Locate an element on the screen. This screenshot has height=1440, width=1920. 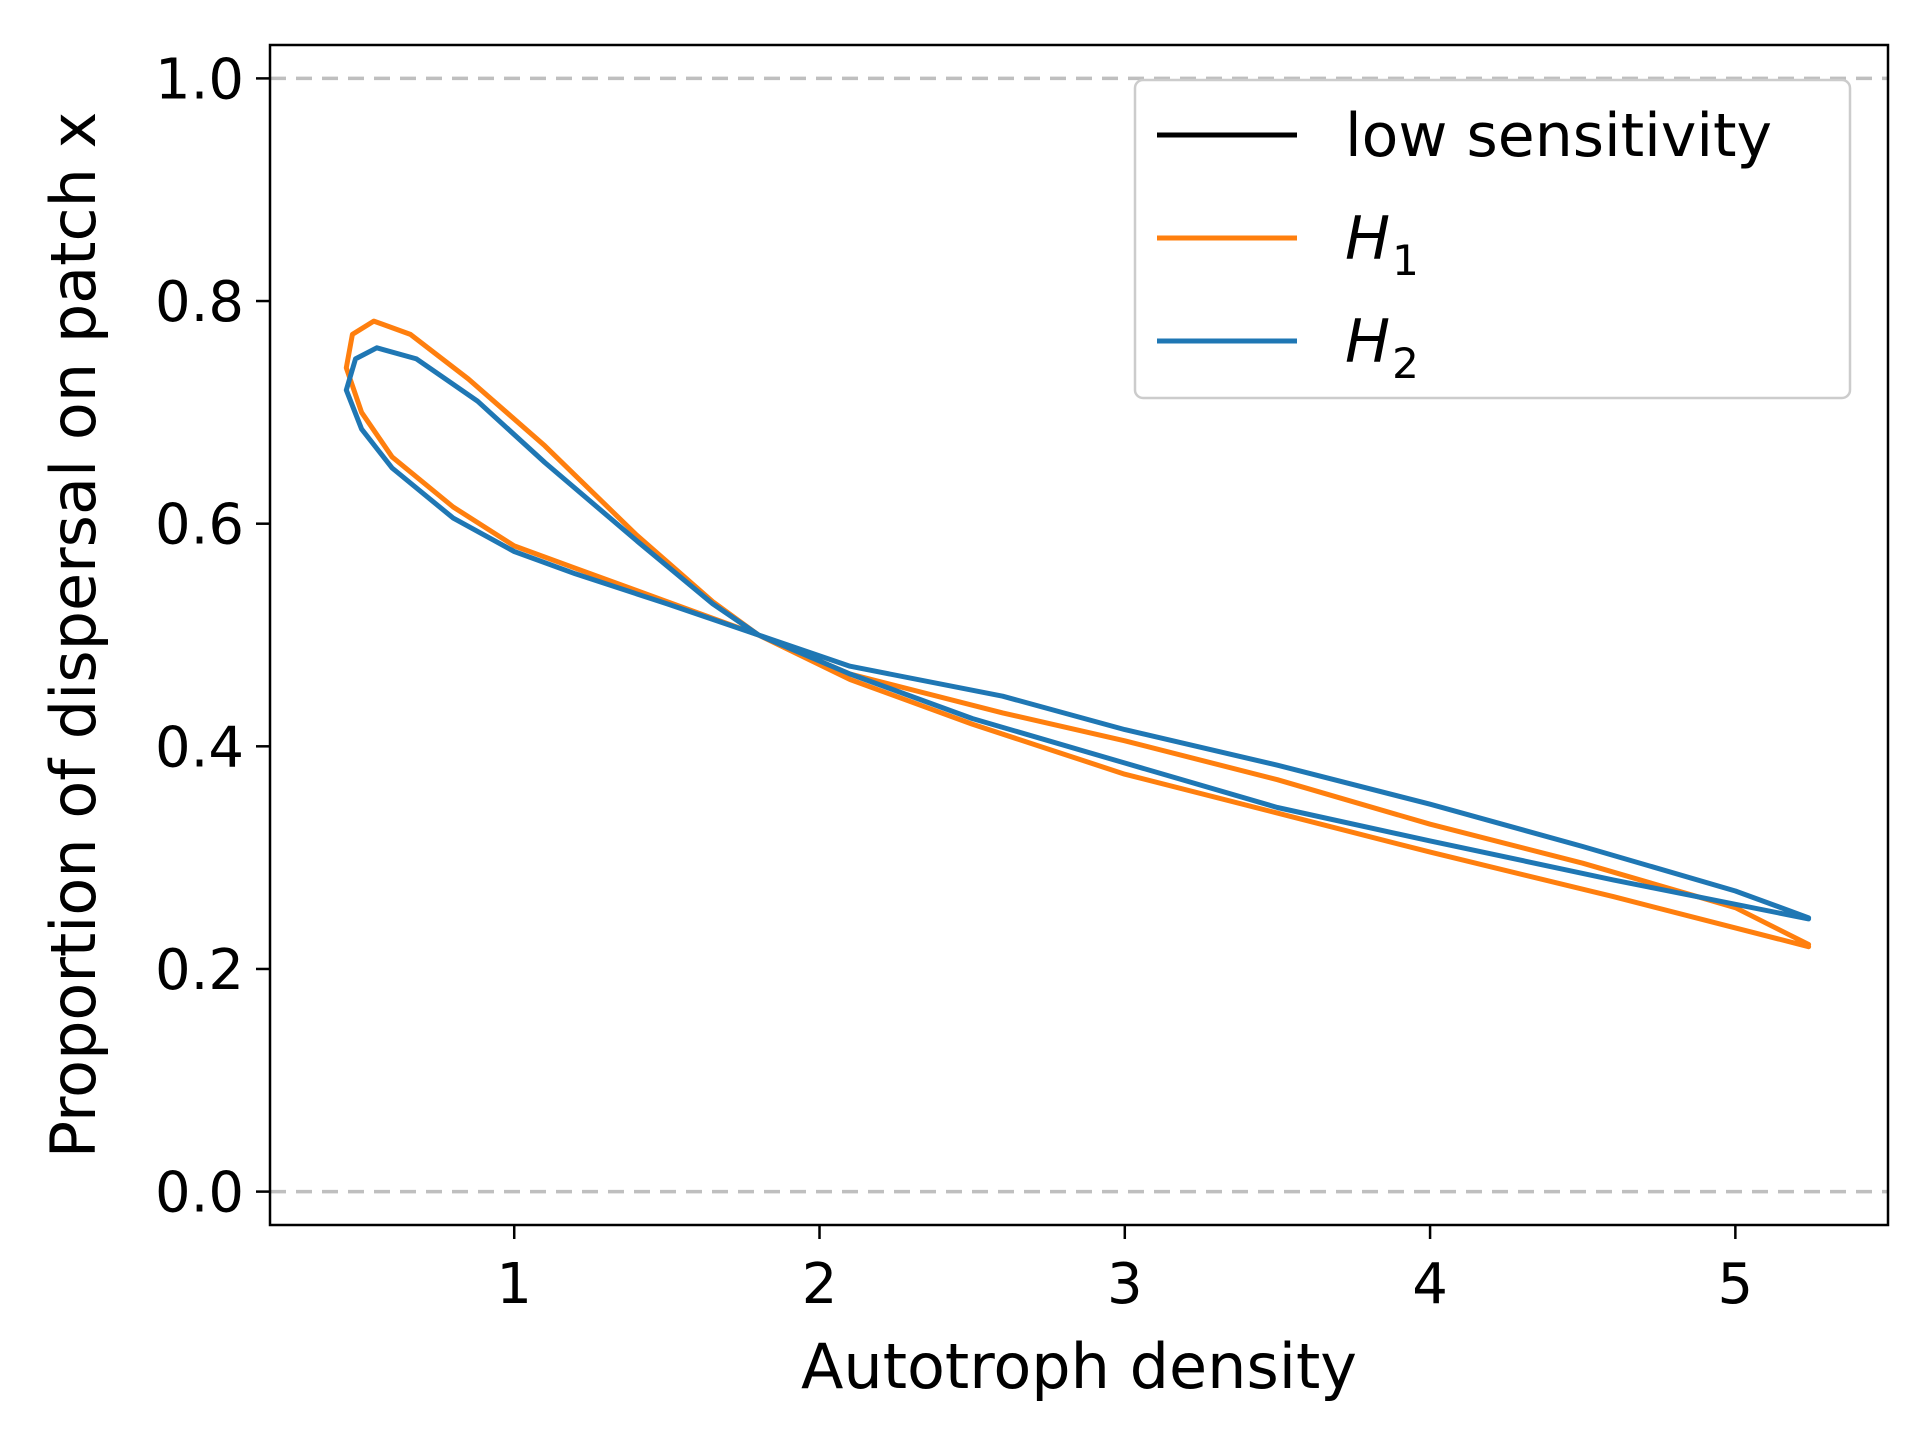
x-axis: 1 2 3 4 5 is located at coordinates (1124, 1271).